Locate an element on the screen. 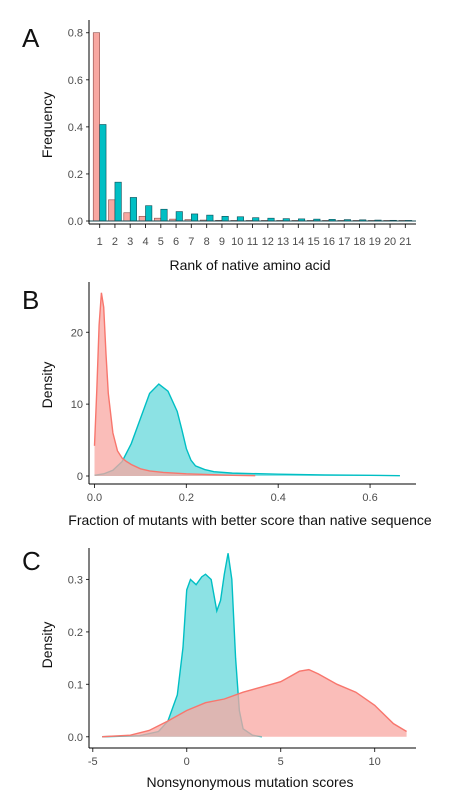  x-tick-label-a: 17 is located at coordinates (344, 242).